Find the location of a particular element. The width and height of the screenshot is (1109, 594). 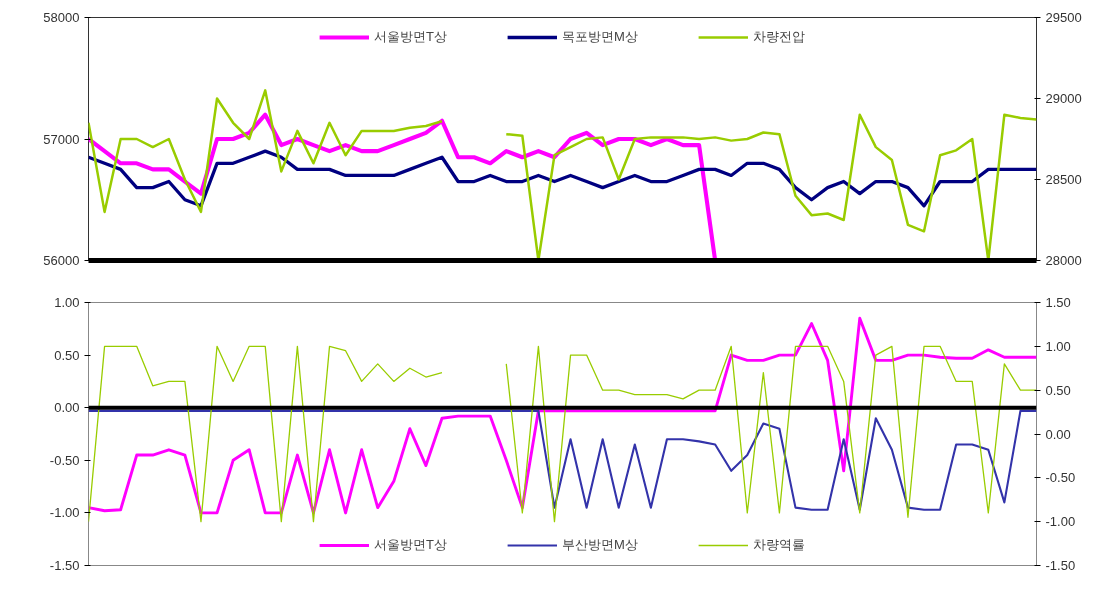

y-tick-label: 1.00 is located at coordinates (67, 302).